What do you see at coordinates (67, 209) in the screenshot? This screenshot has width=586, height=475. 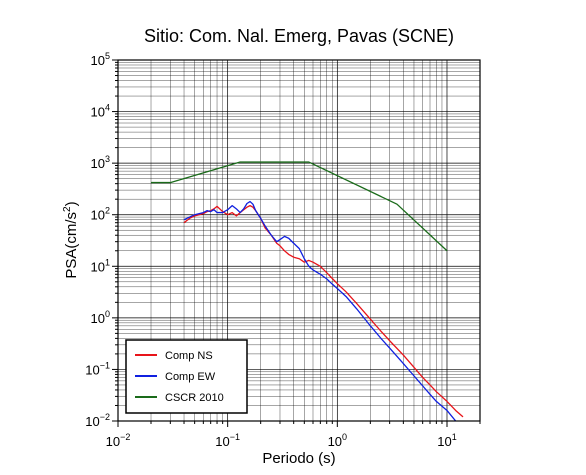 I see `y-axis-label-sup: 2` at bounding box center [67, 209].